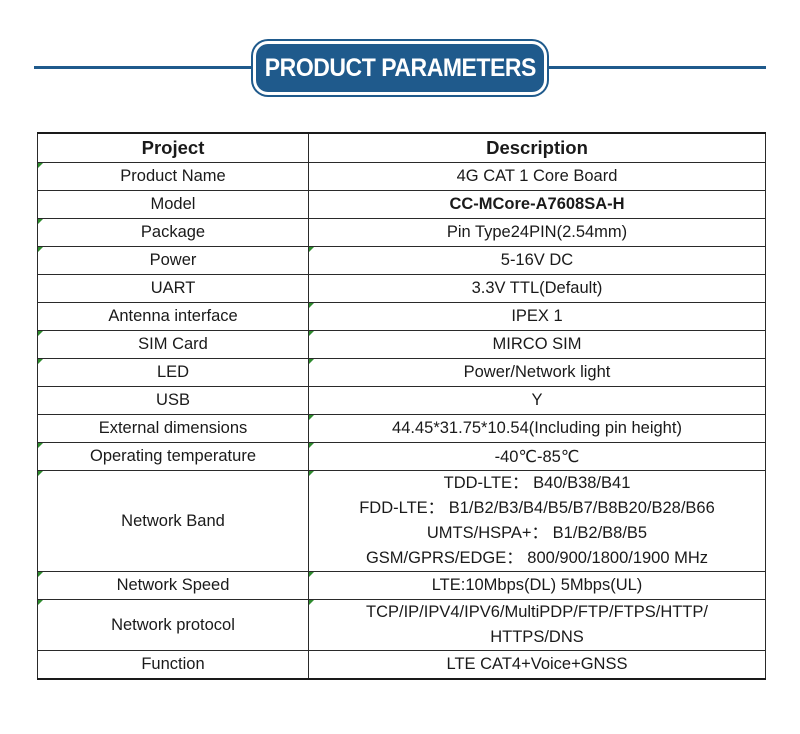 This screenshot has width=800, height=734. I want to click on cell-project: LED, so click(173, 372).